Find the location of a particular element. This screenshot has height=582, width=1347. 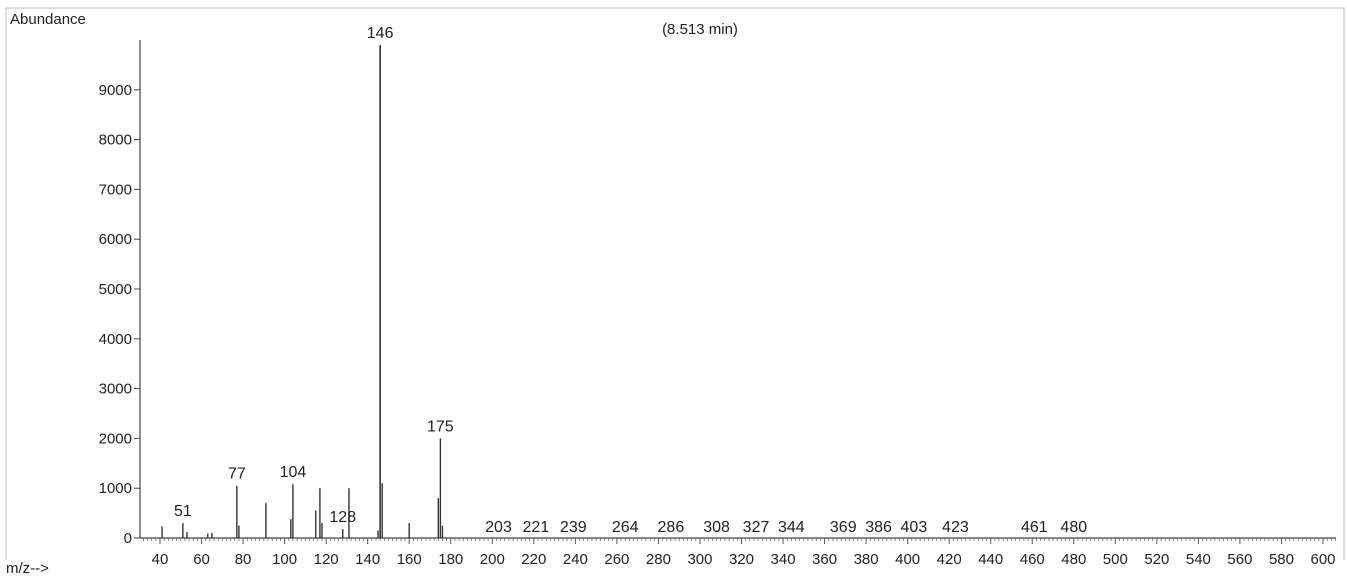

x-tick-label: 180 is located at coordinates (450, 559).